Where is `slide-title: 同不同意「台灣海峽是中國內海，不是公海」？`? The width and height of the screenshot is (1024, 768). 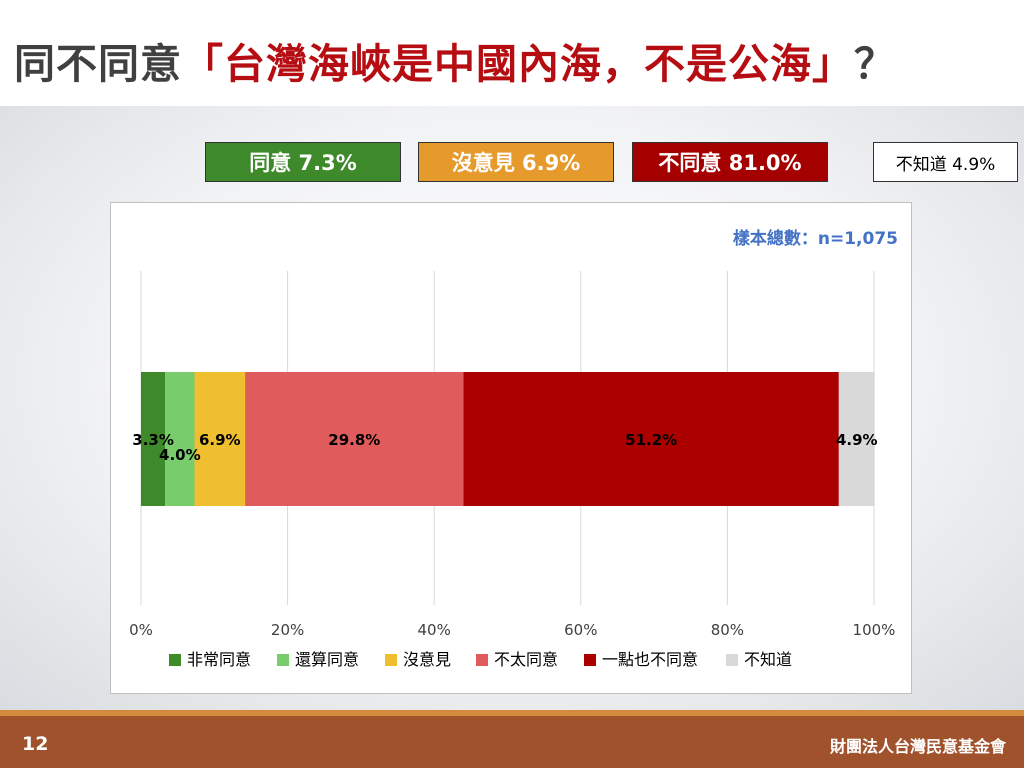 slide-title: 同不同意「台灣海峽是中國內海，不是公海」？ is located at coordinates (455, 60).